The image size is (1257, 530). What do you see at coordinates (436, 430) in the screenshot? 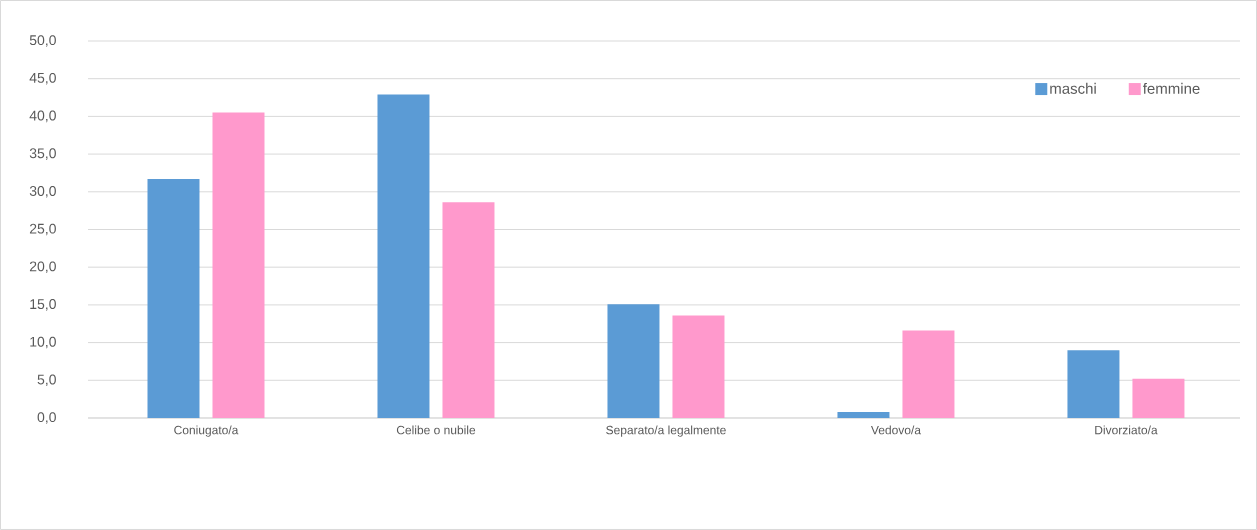
I see `x-tick-label: Celibe o nubile` at bounding box center [436, 430].